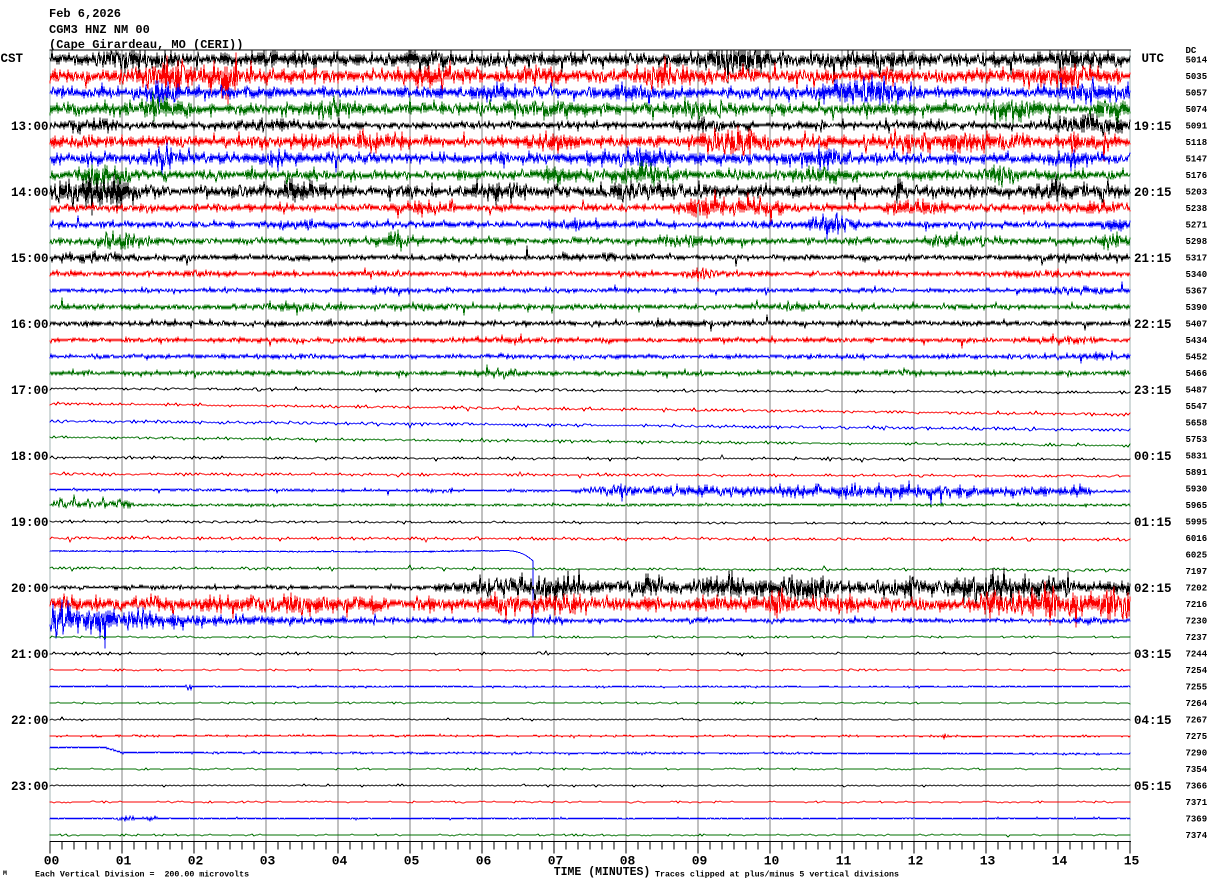 The width and height of the screenshot is (1210, 886). Describe the element at coordinates (30, 523) in the screenshot. I see `svg-text: 19:00` at that location.